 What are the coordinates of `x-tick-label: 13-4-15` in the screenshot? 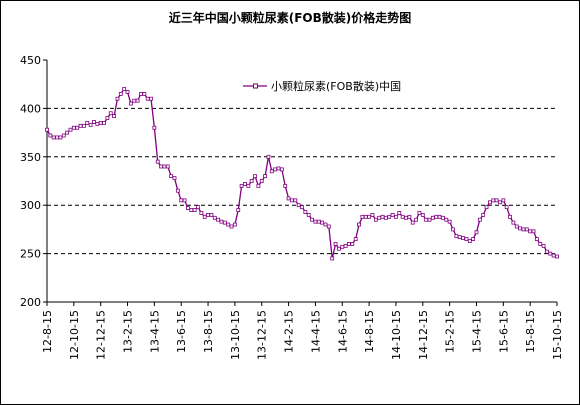 It's located at (154, 331).